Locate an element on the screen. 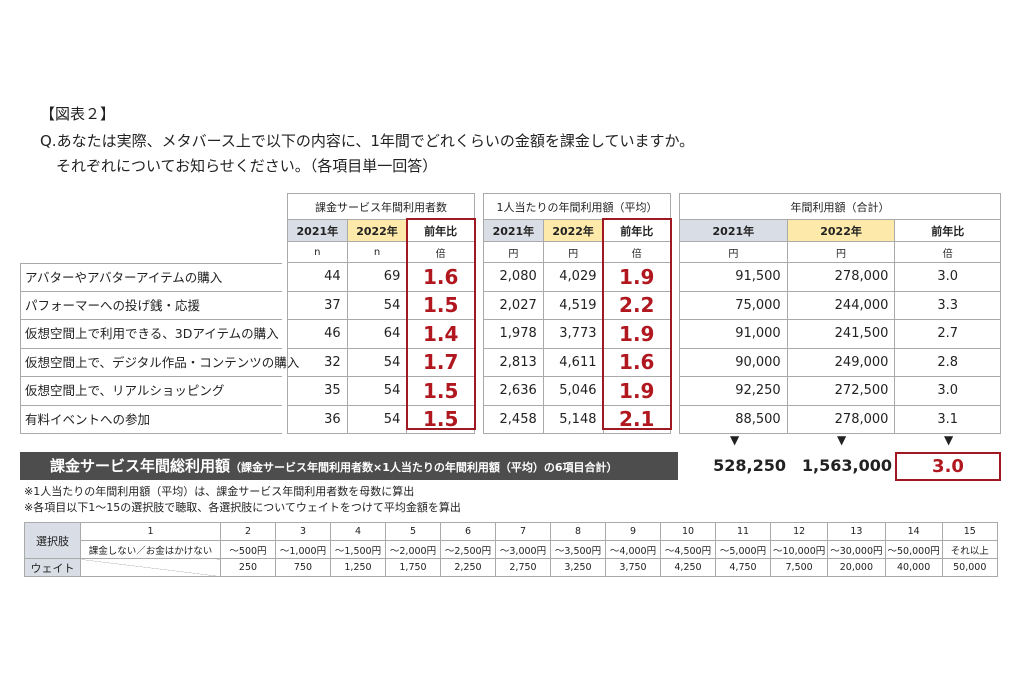 Image resolution: width=1024 pixels, height=683 pixels. option-number: 12 is located at coordinates (799, 531).